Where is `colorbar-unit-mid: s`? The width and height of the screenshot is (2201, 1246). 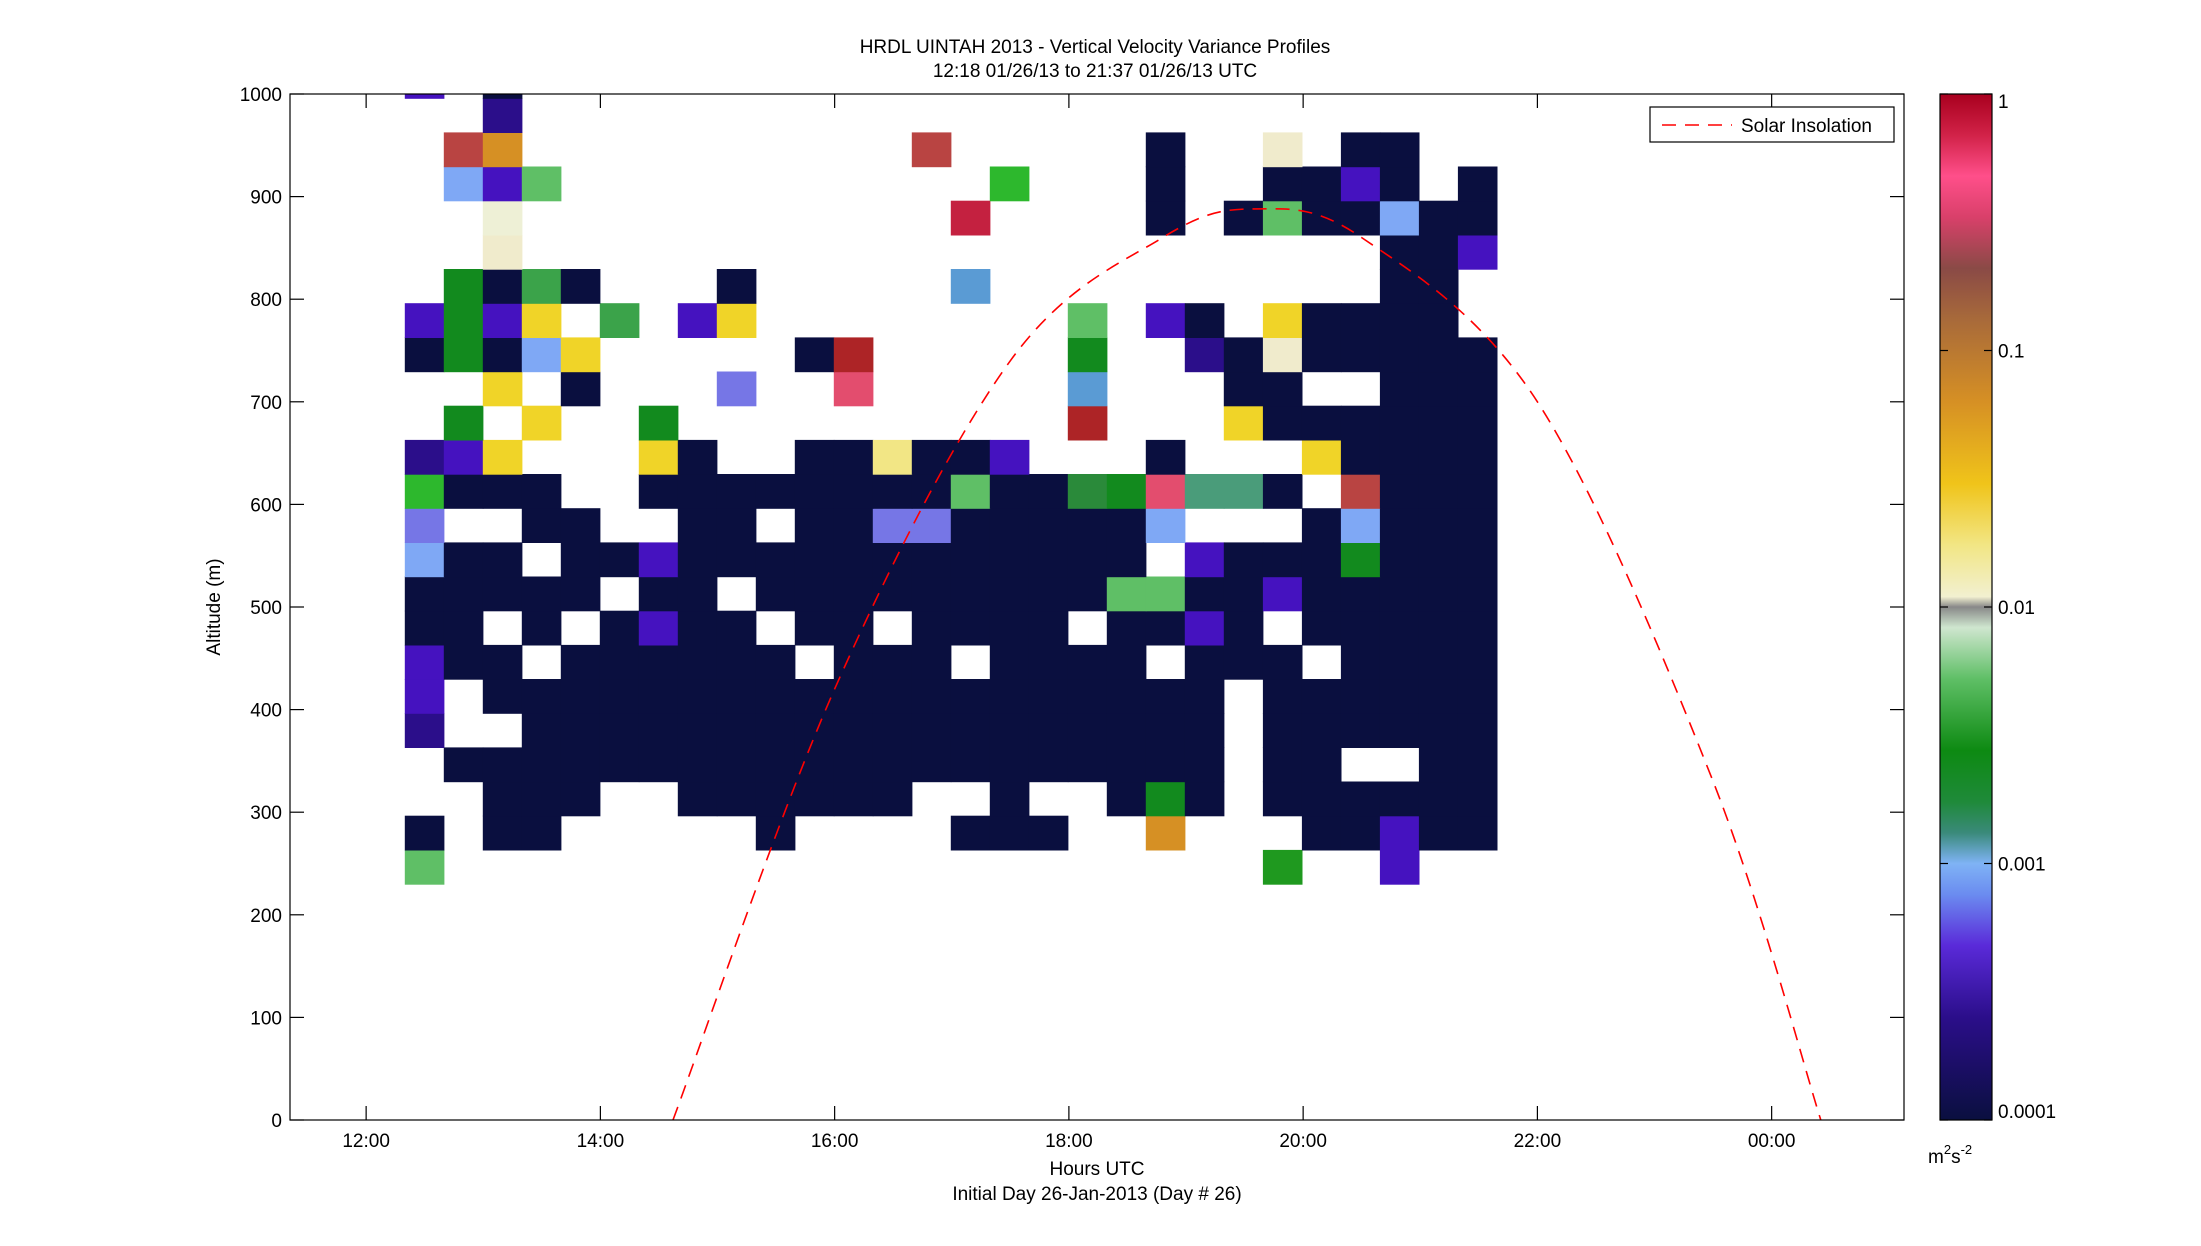 colorbar-unit-mid: s is located at coordinates (1956, 1157).